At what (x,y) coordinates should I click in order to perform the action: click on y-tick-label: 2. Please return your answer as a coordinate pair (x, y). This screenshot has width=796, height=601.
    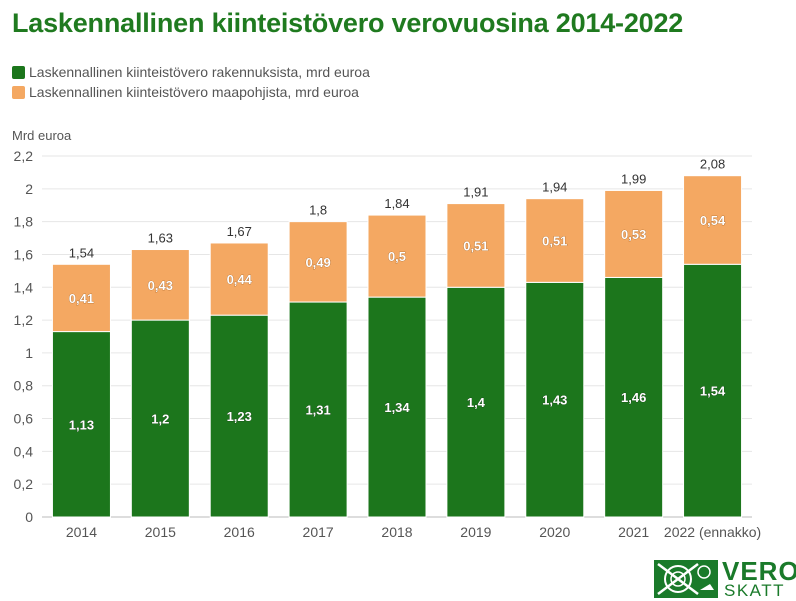
    Looking at the image, I should click on (29, 189).